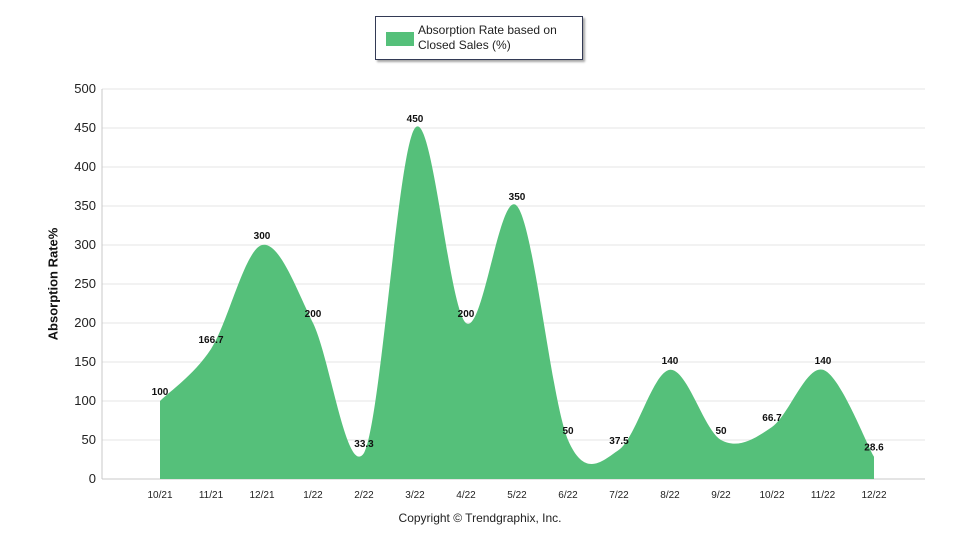 This screenshot has height=550, width=960. What do you see at coordinates (466, 495) in the screenshot?
I see `x-tick-label: 4/22` at bounding box center [466, 495].